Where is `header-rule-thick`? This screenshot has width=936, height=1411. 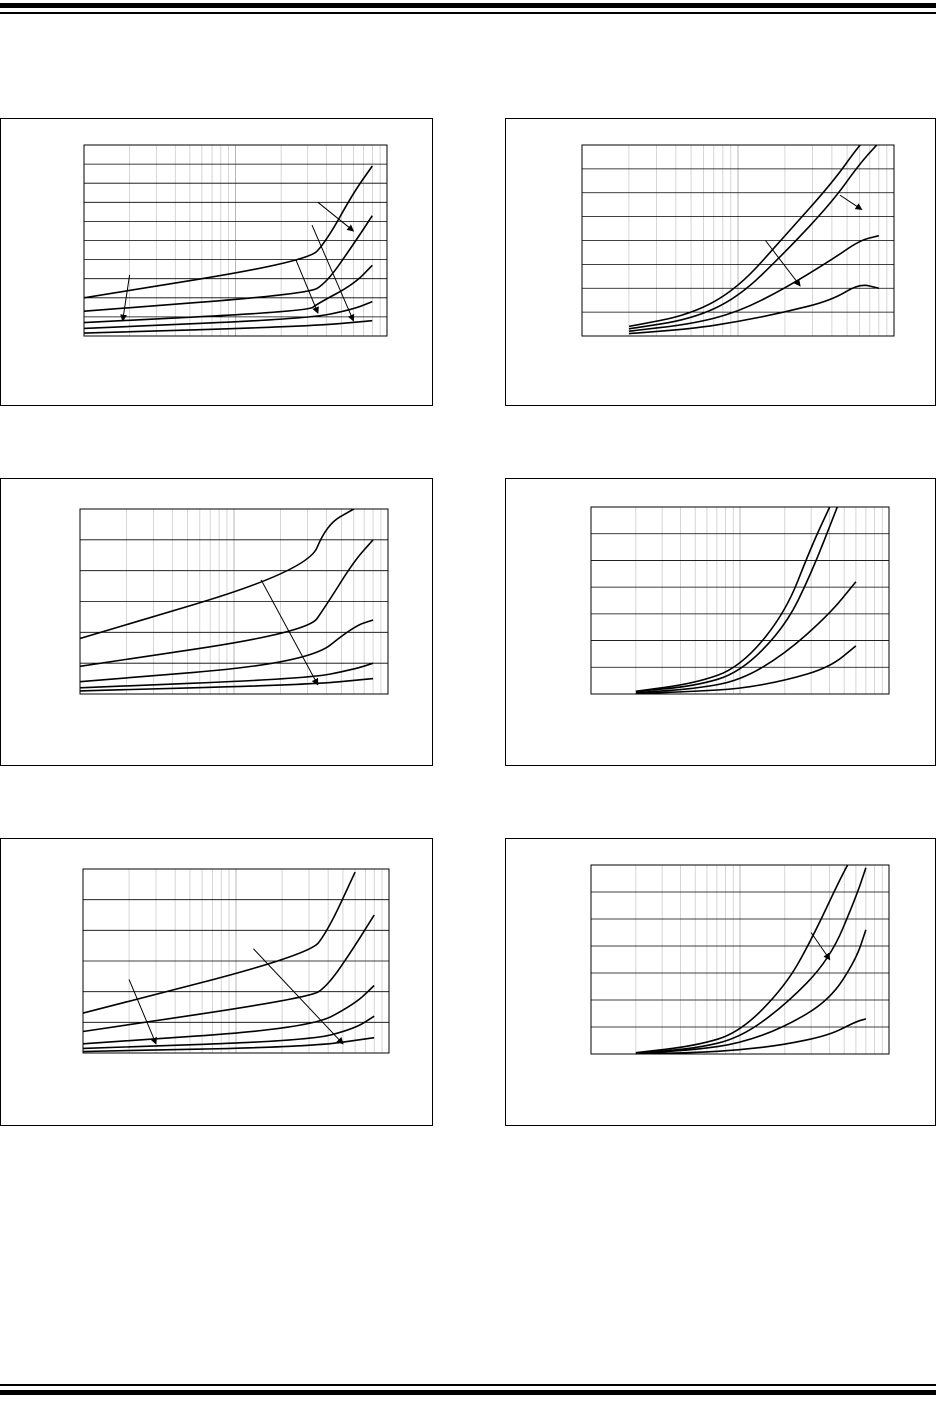 header-rule-thick is located at coordinates (468, 5).